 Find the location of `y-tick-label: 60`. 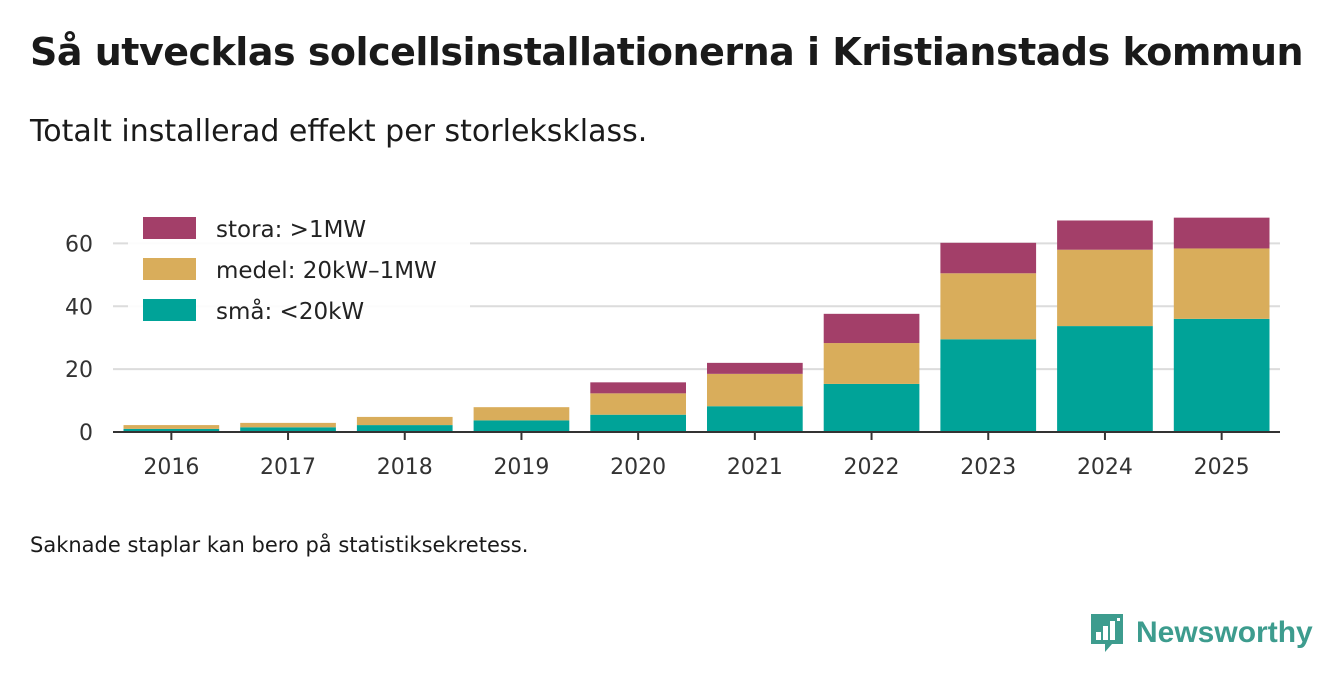

y-tick-label: 60 is located at coordinates (79, 244).